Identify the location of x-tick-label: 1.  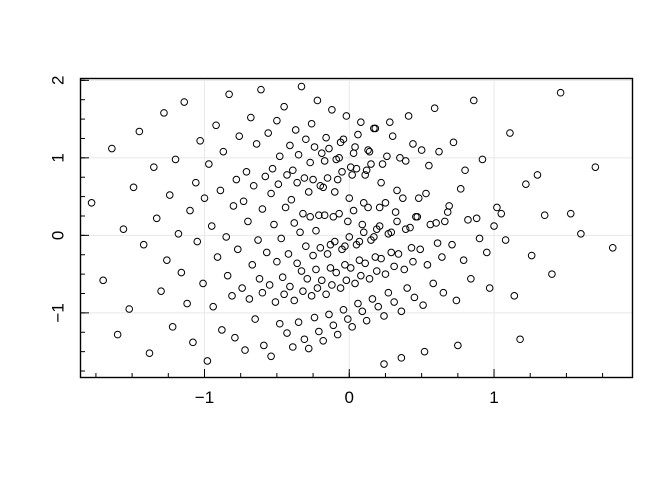
(493, 397).